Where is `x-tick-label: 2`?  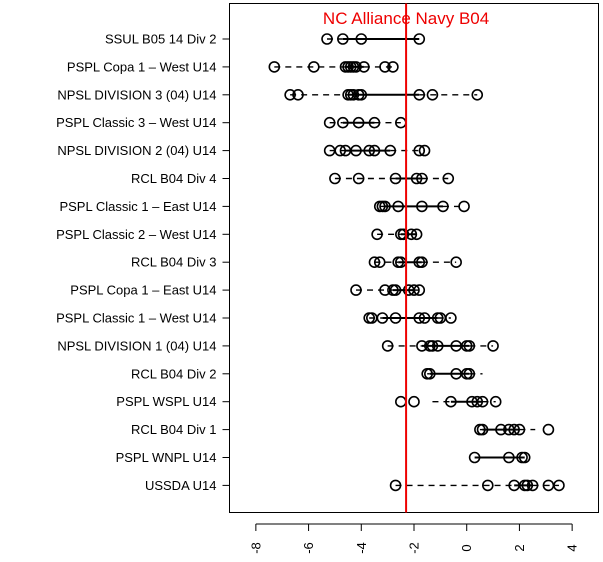
x-tick-label: 2 is located at coordinates (519, 547).